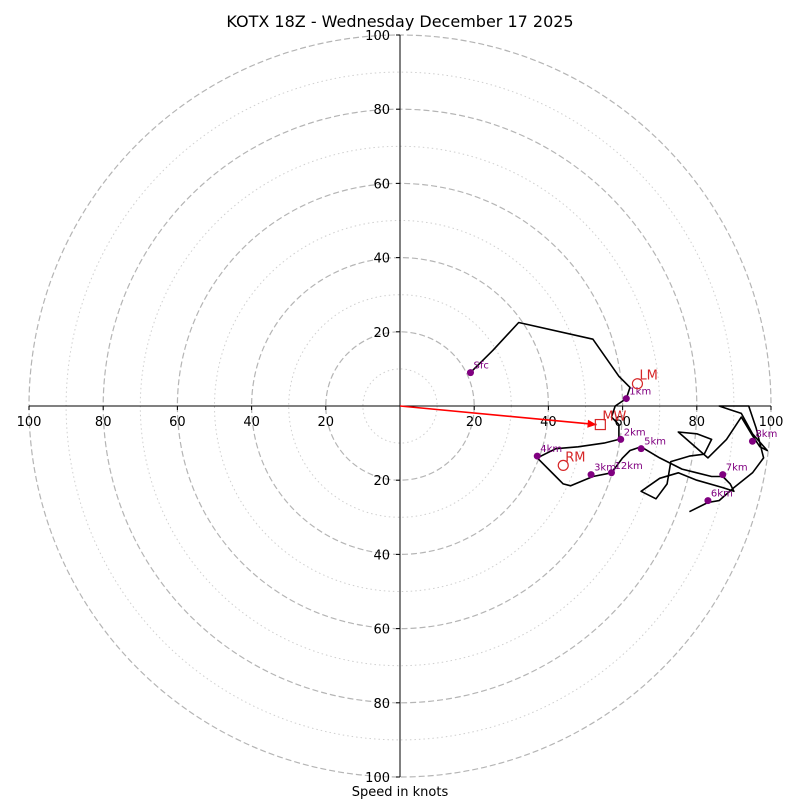 This screenshot has height=800, width=800. Describe the element at coordinates (399, 21) in the screenshot. I see `chart-title: KOTX 18Z - Wednesday December 17 2025` at that location.